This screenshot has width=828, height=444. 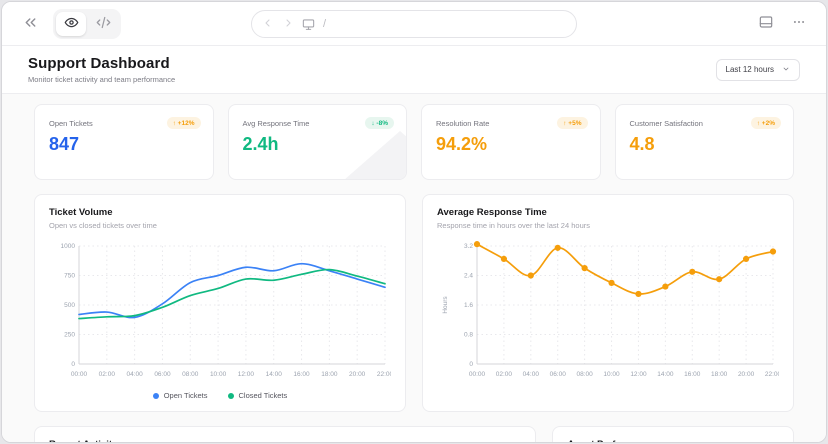 What do you see at coordinates (276, 123) in the screenshot?
I see `stat-label: Avg Response Time` at bounding box center [276, 123].